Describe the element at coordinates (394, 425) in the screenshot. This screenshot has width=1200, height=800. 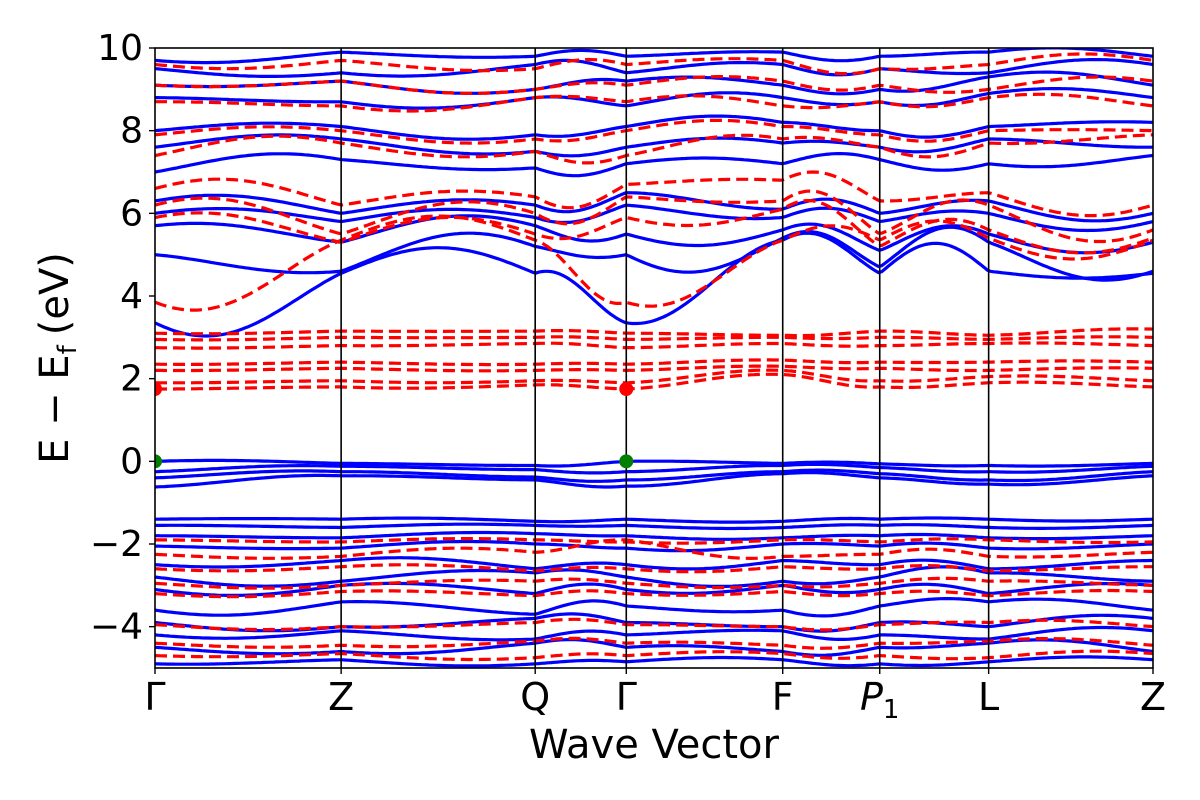
I see `band-edge-markers` at that location.